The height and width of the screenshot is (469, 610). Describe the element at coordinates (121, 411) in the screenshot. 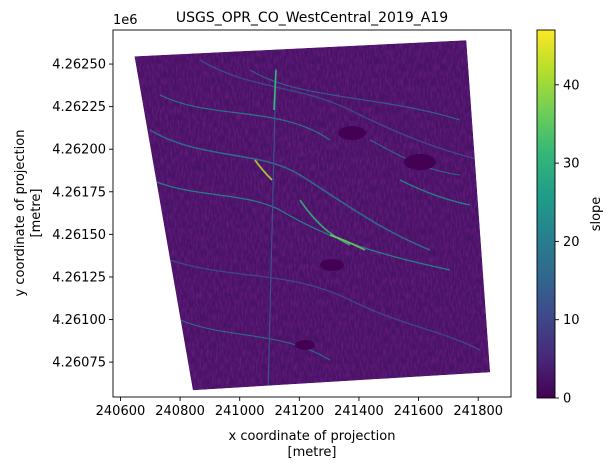

I see `x-tick-label: 240600` at that location.